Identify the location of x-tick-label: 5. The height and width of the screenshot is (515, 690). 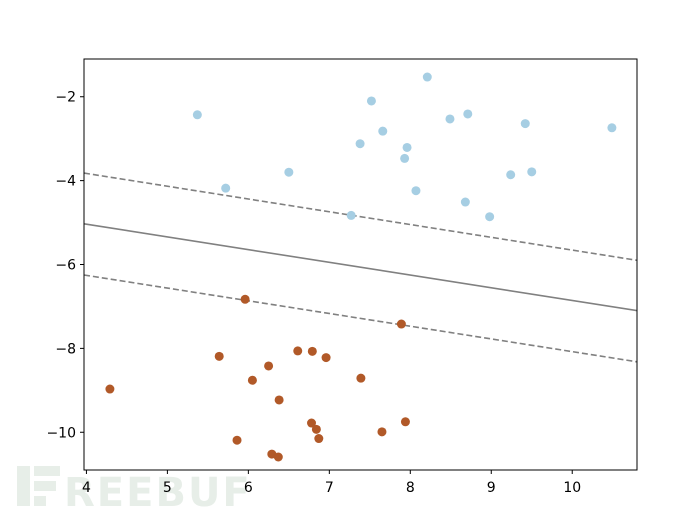
(167, 488).